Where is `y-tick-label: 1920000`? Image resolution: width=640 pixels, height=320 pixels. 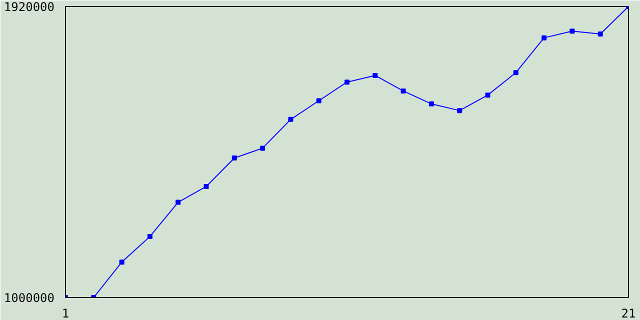 y-tick-label: 1920000 is located at coordinates (29, 7).